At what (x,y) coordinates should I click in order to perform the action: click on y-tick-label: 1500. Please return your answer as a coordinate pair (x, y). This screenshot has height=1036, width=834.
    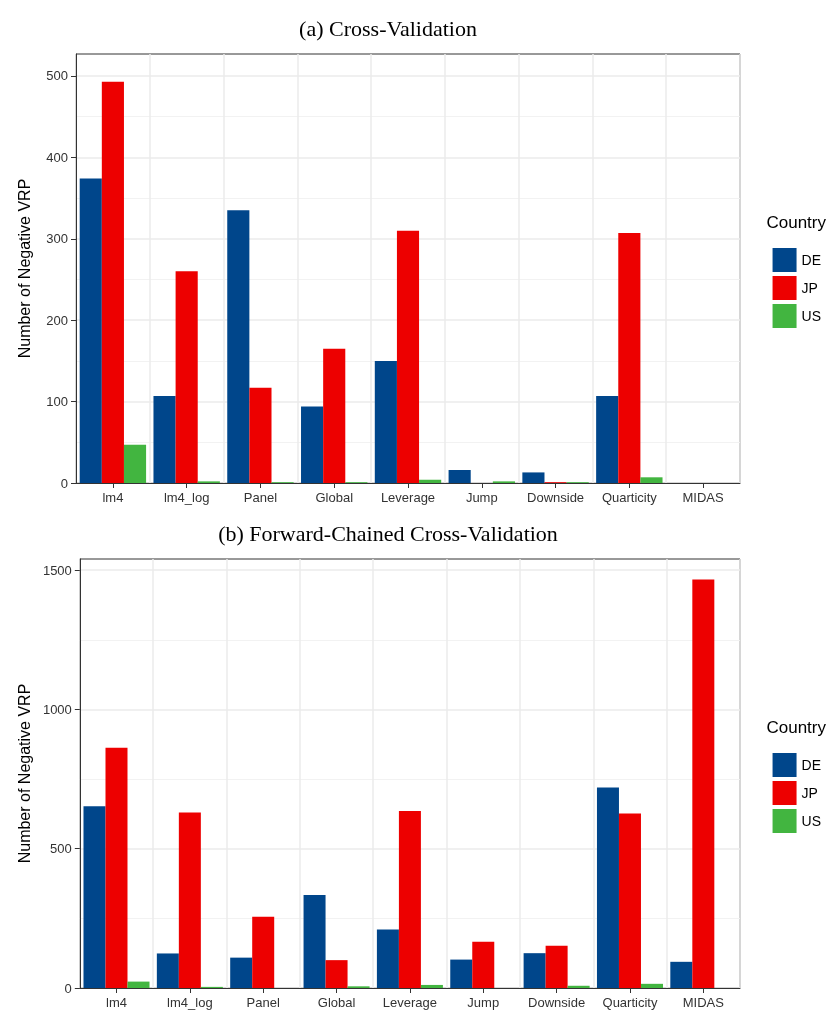
    Looking at the image, I should click on (57, 570).